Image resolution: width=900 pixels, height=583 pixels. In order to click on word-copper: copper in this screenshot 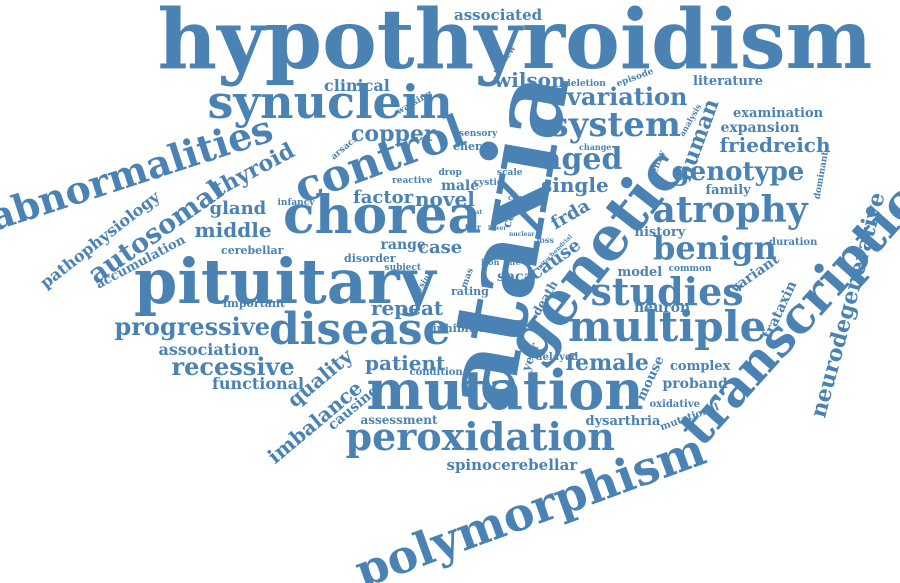, I will do `click(393, 134)`.